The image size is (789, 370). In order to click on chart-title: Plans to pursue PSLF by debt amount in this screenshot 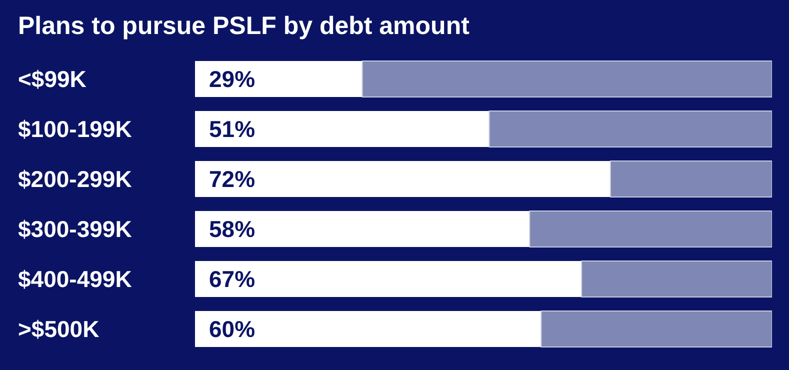, I will do `click(244, 26)`.